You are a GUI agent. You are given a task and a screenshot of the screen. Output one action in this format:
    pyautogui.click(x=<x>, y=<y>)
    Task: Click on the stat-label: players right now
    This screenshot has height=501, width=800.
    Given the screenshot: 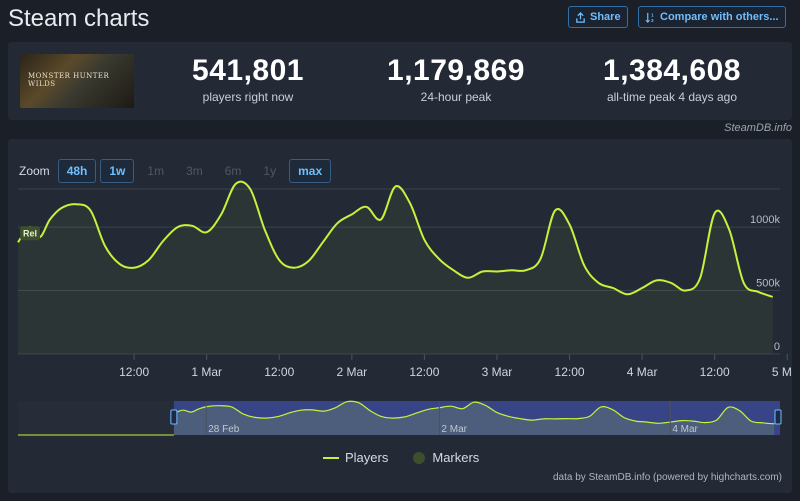 What is the action you would take?
    pyautogui.click(x=248, y=97)
    